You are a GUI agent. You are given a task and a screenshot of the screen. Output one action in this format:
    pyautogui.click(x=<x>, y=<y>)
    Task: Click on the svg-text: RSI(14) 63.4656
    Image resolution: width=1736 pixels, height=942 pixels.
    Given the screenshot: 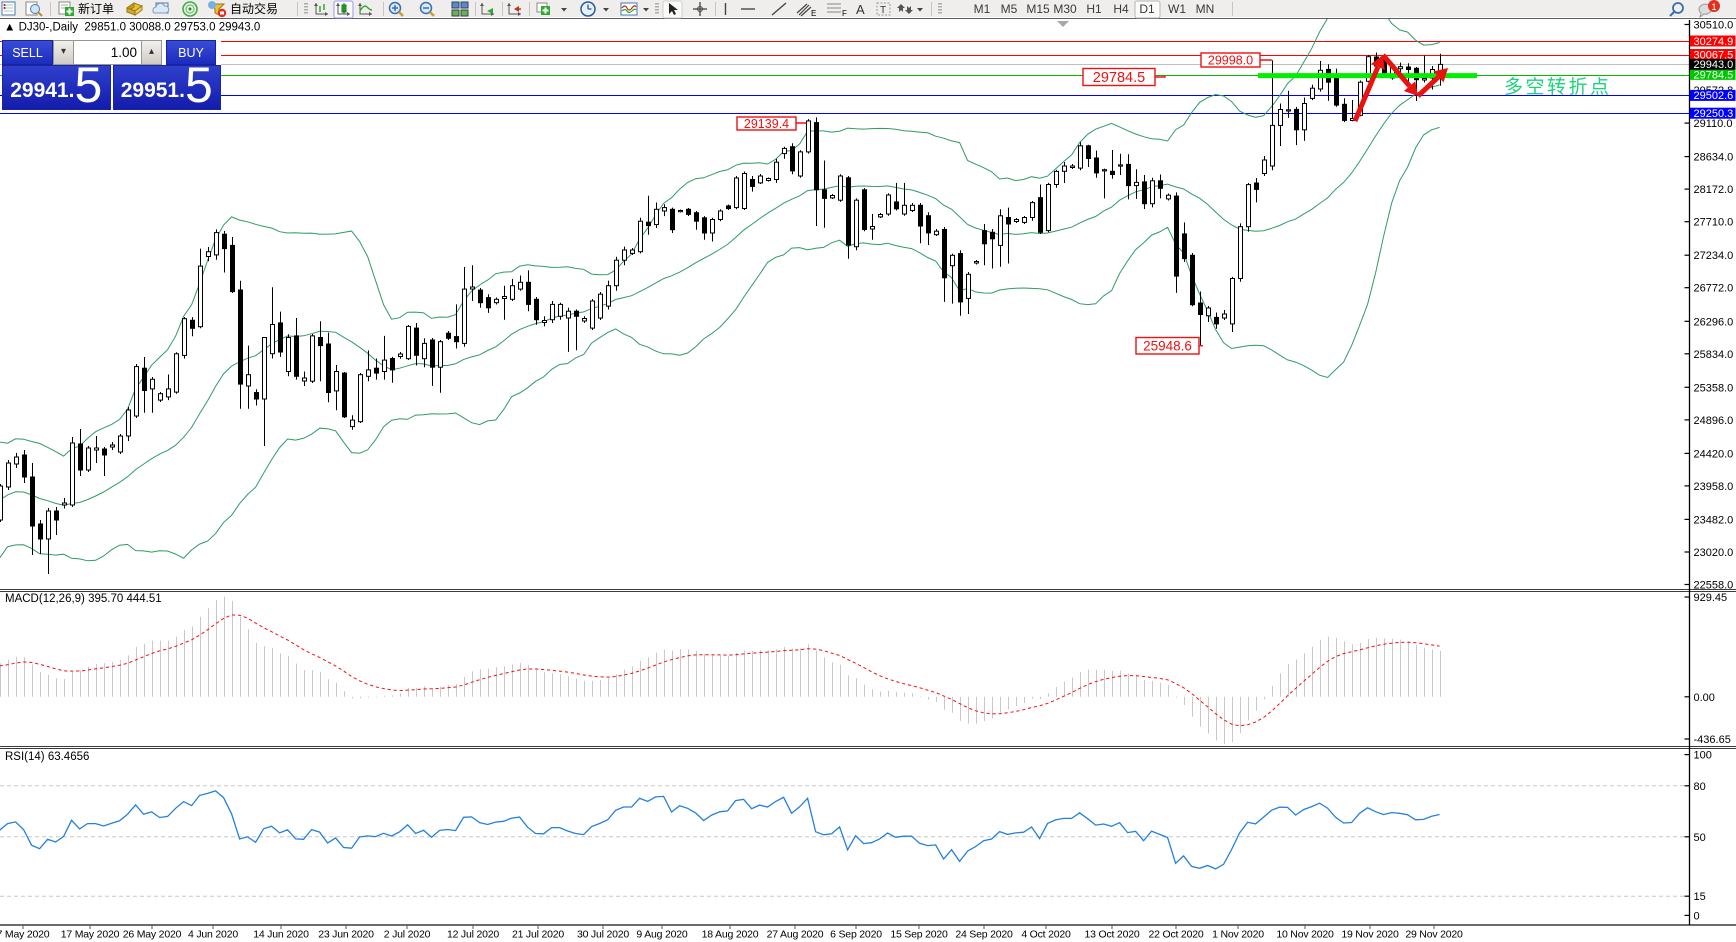 What is the action you would take?
    pyautogui.click(x=47, y=757)
    